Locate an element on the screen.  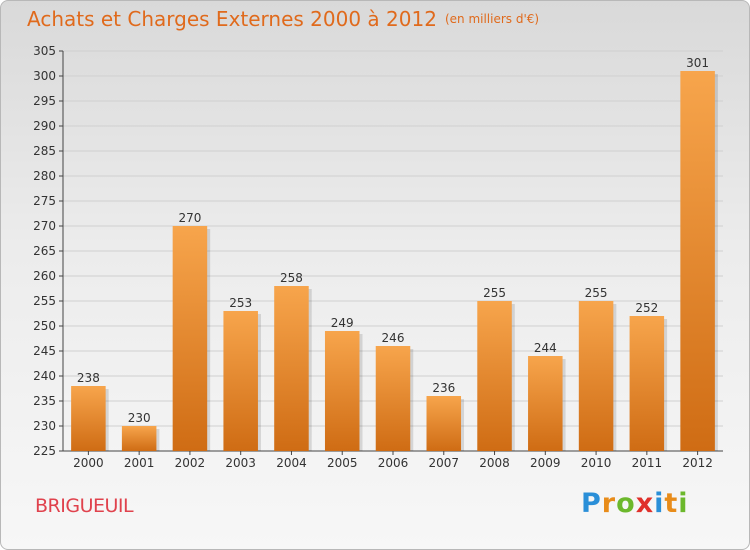
x-tick-label: 2000 is located at coordinates (88, 463).